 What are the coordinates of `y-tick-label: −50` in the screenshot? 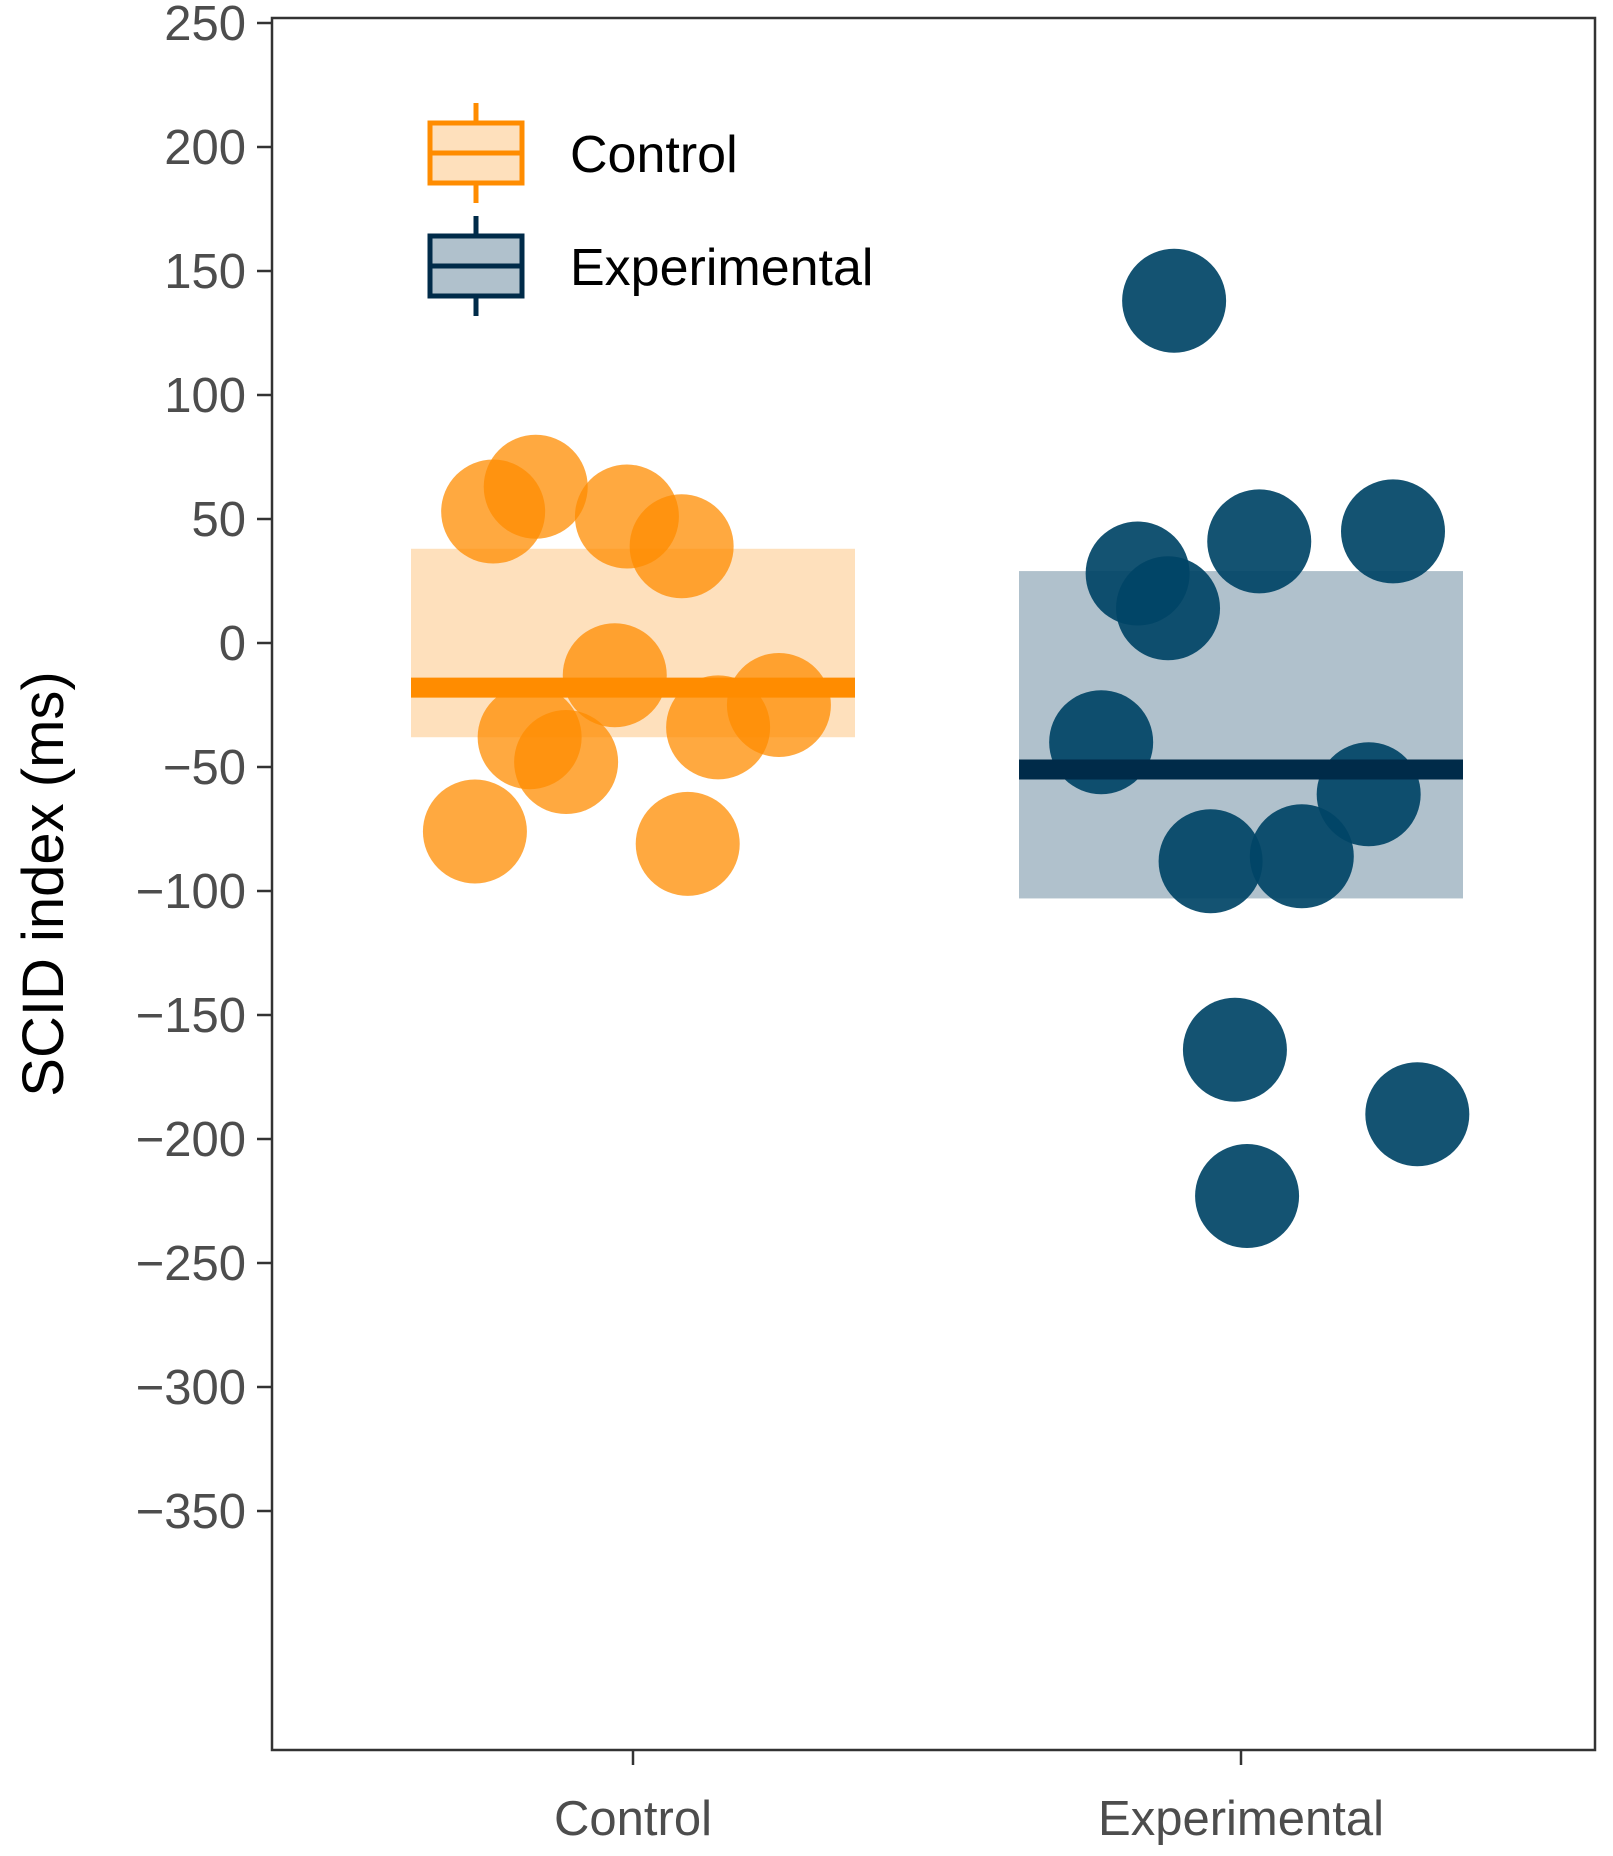 It's located at (204, 768).